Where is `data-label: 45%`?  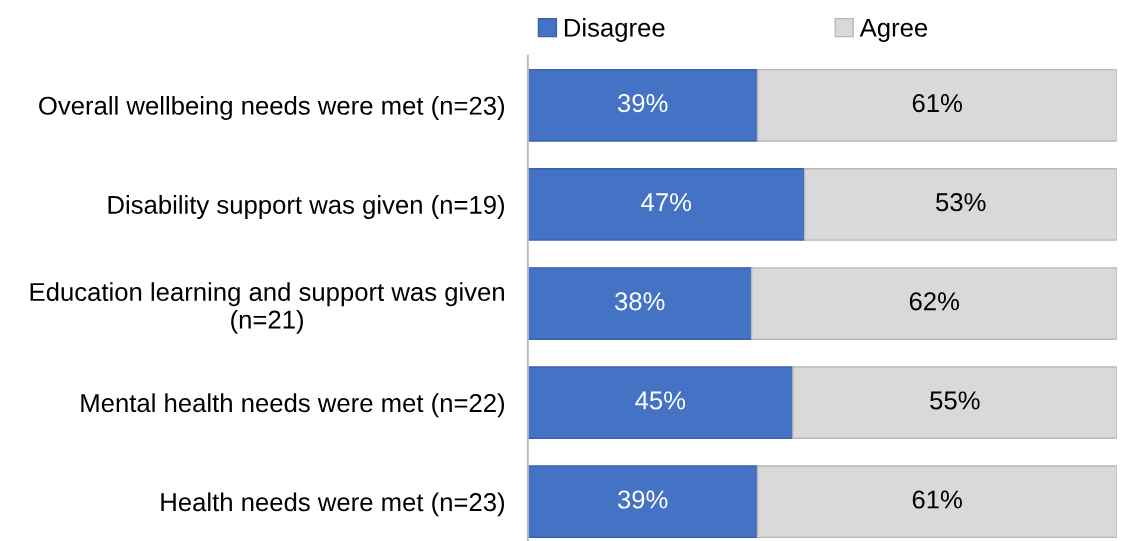 data-label: 45% is located at coordinates (660, 400).